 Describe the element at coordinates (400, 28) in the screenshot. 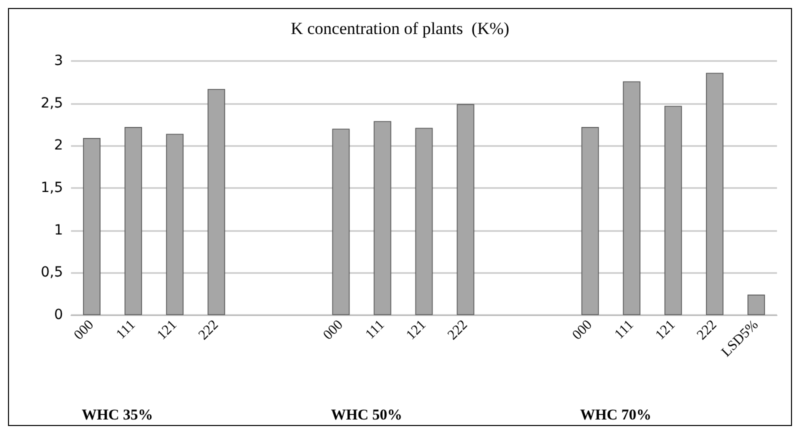

I see `chart-title: K concentration of plants (K%)` at that location.